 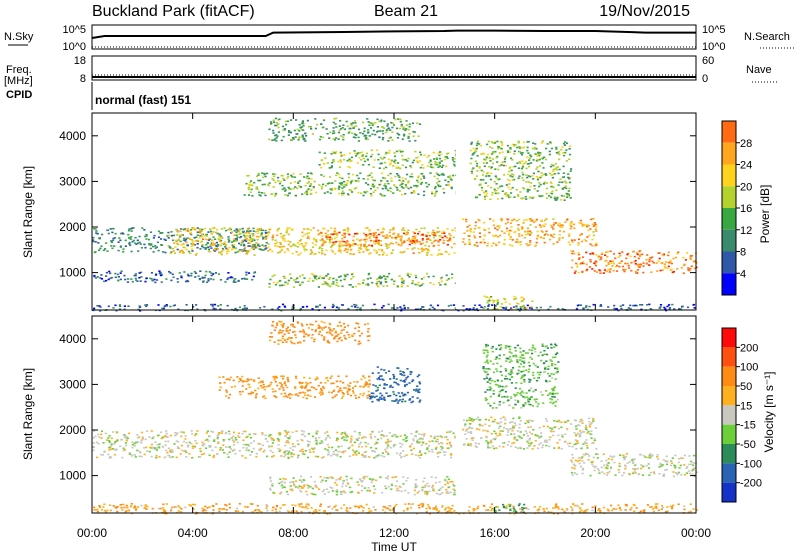 I want to click on freq-label-line1: Freq., so click(x=19, y=70).